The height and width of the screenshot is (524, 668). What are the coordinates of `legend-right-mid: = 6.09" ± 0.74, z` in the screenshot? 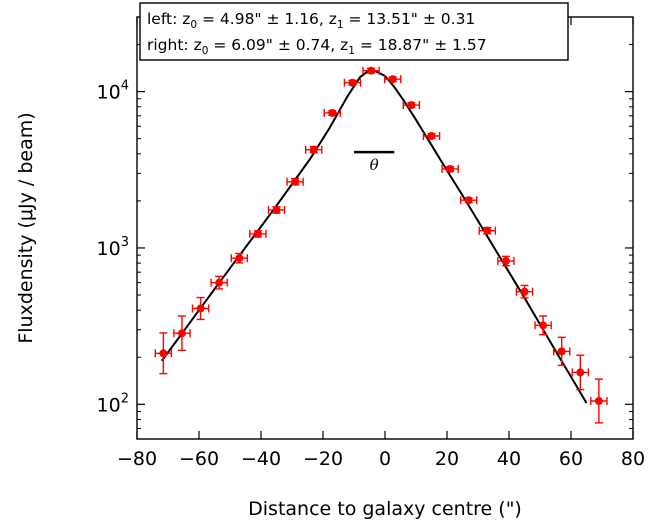 It's located at (278, 45).